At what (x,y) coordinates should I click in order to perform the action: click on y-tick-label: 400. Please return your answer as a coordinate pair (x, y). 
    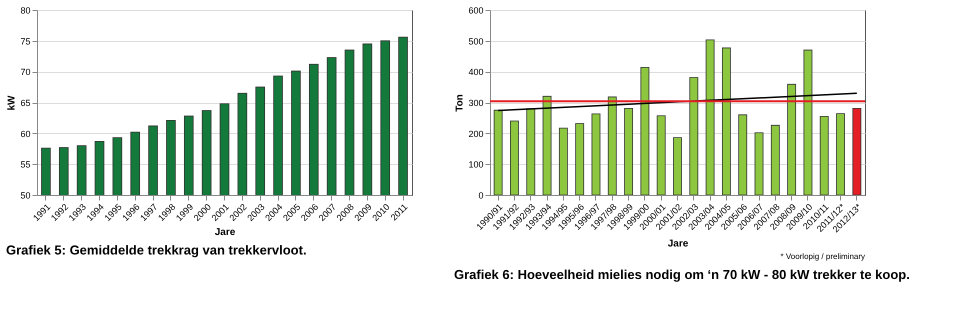
    Looking at the image, I should click on (476, 72).